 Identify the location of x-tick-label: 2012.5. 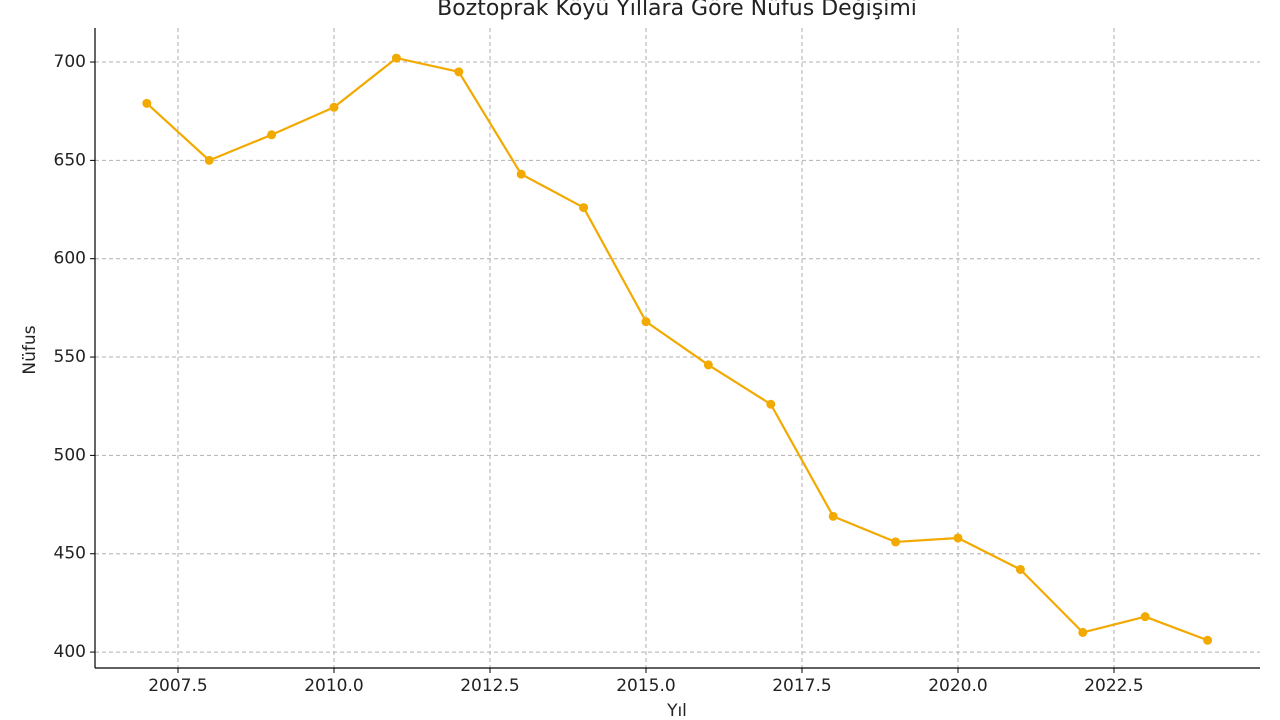
(489, 686).